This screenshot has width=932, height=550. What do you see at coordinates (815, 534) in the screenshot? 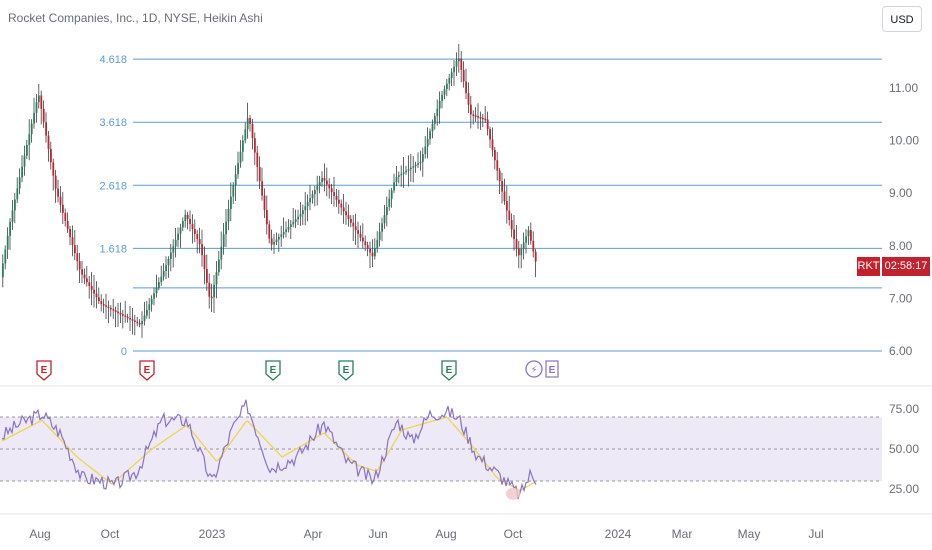
I see `time-axis-tick-label: Jul` at bounding box center [815, 534].